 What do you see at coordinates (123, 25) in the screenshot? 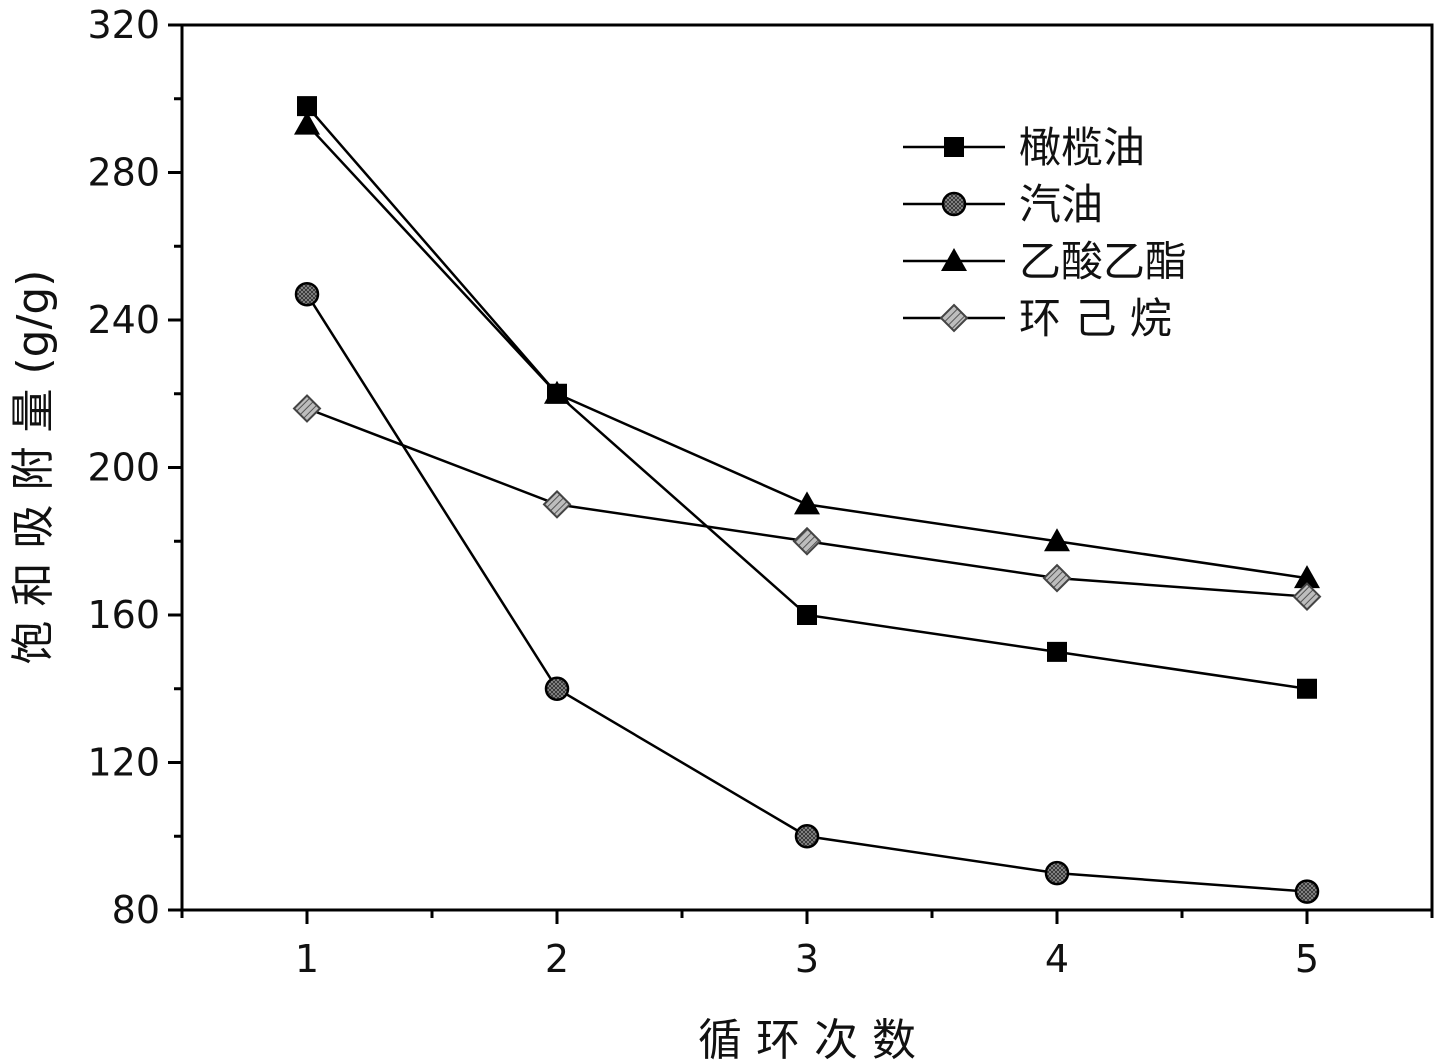
I see `y-tick-label: 320` at bounding box center [123, 25].